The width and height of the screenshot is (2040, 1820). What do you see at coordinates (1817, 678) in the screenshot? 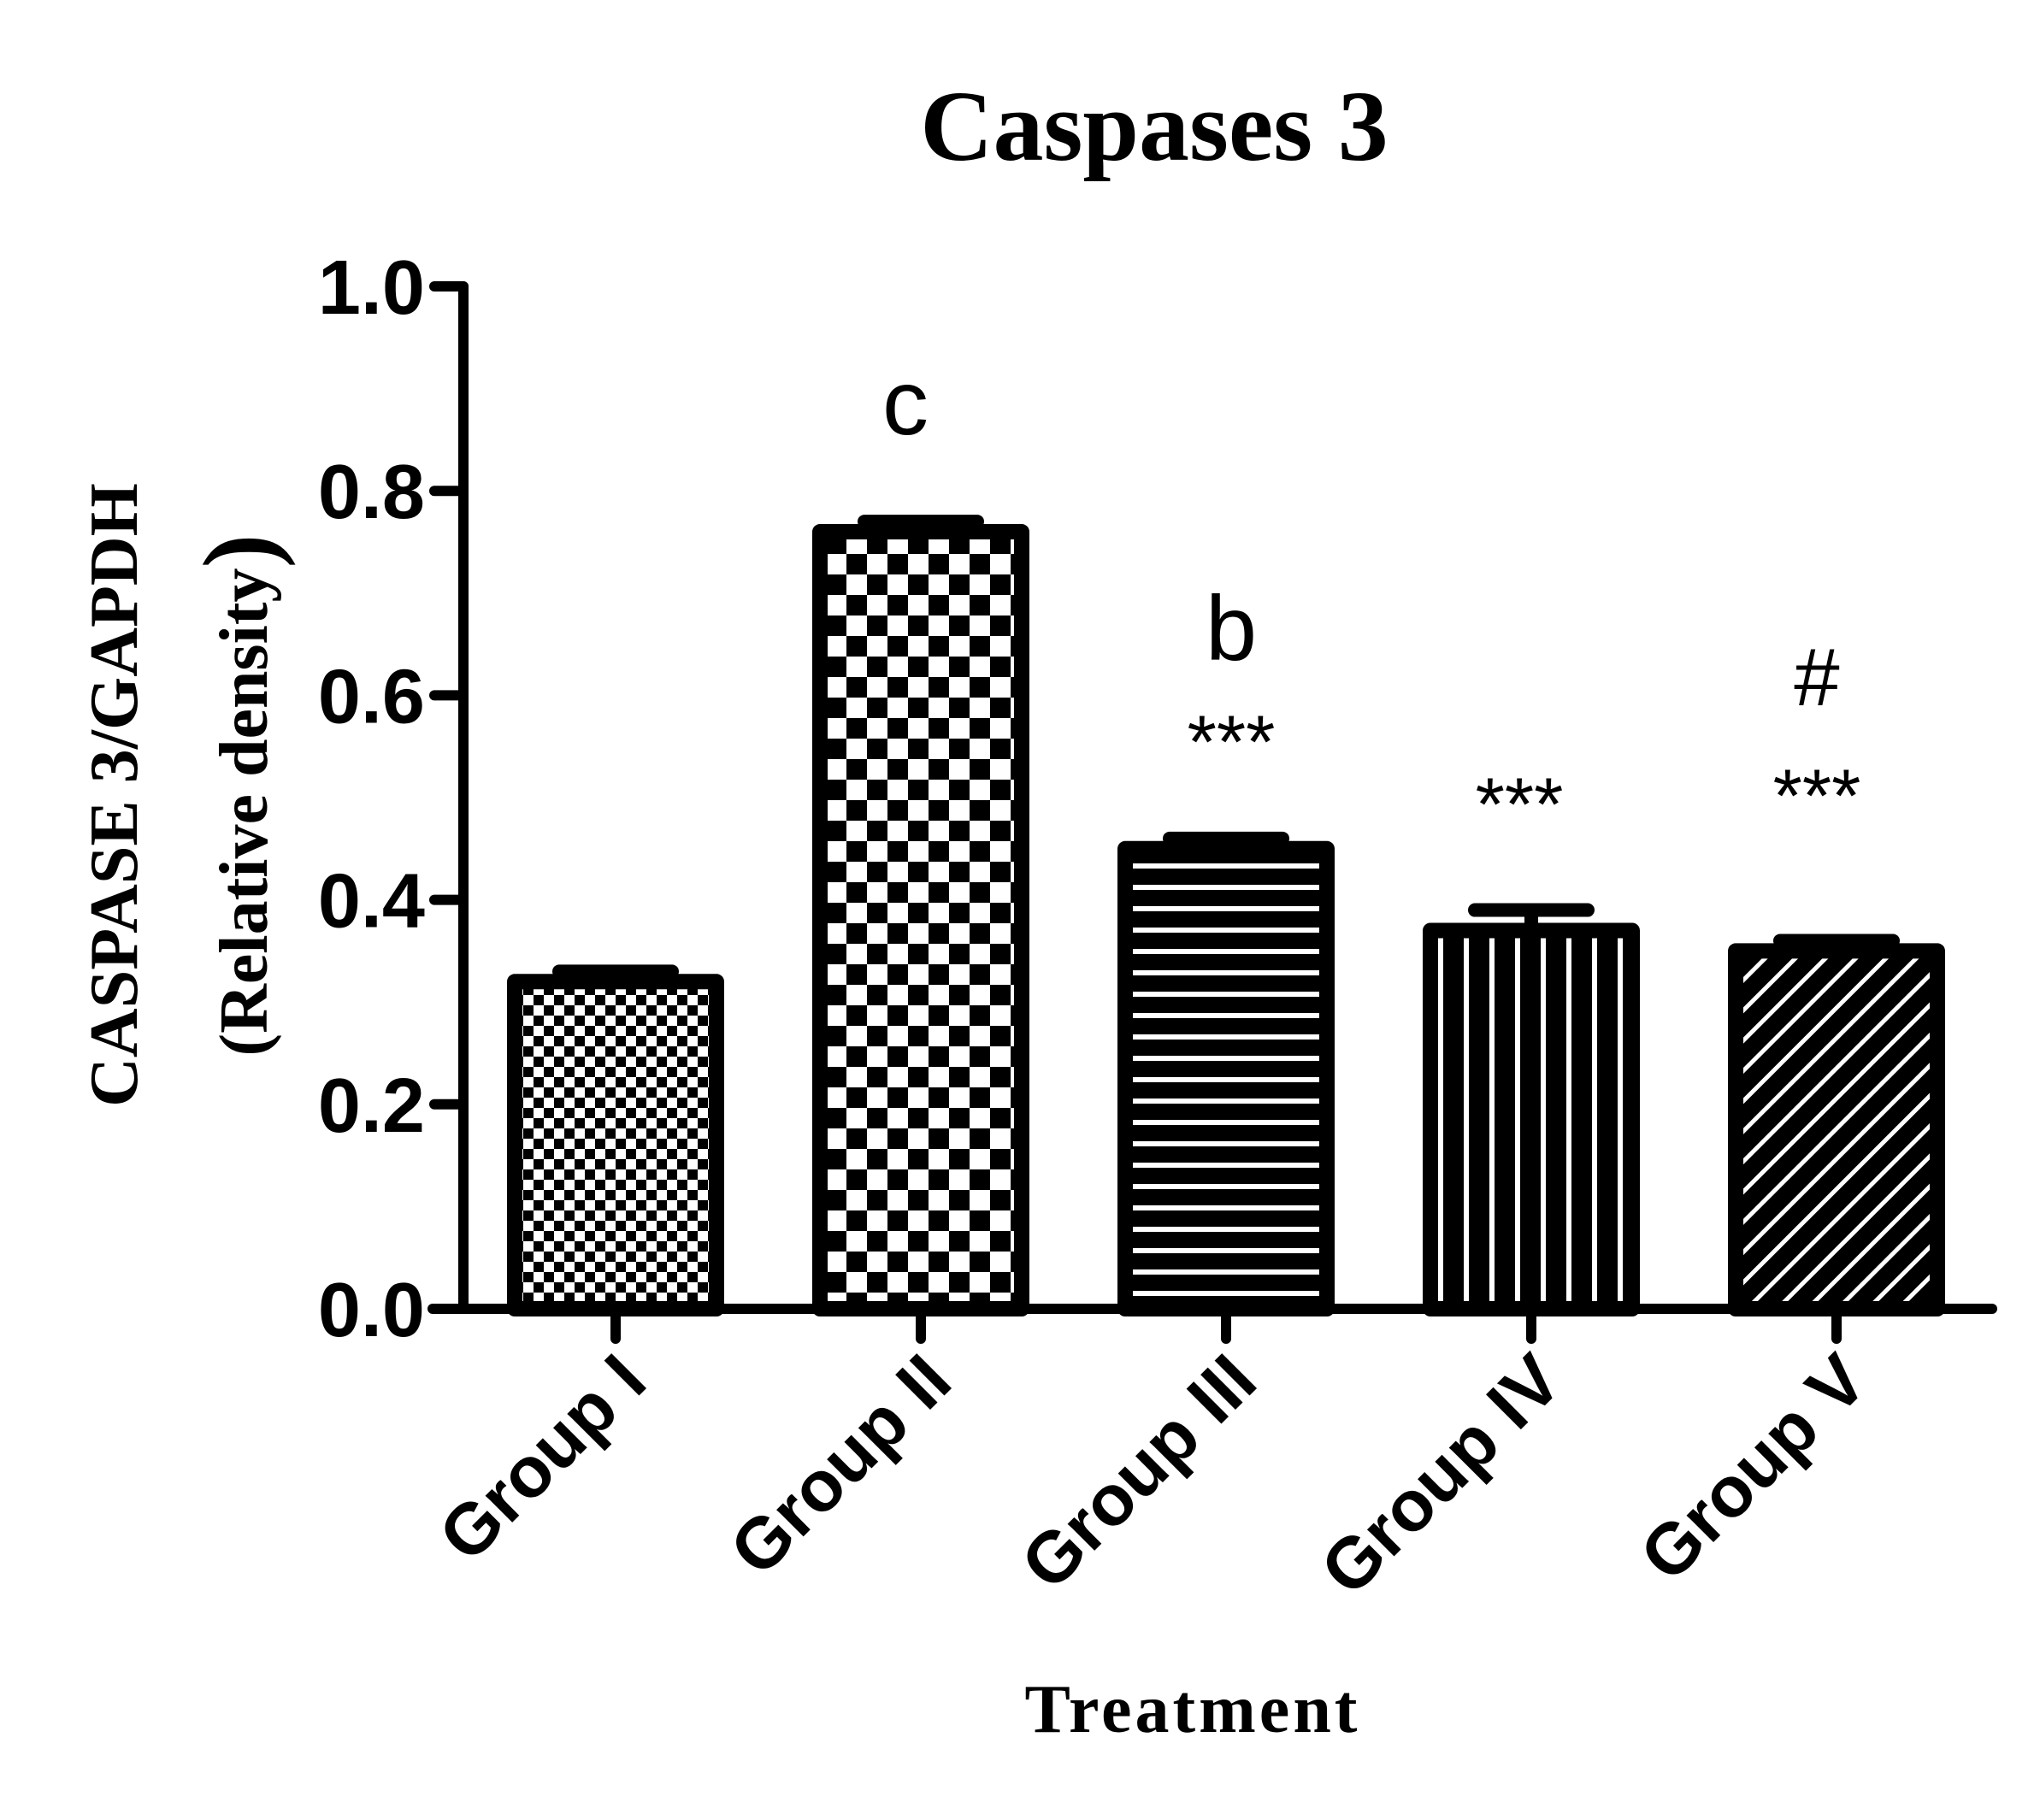
I see `significance-marker: #` at bounding box center [1817, 678].